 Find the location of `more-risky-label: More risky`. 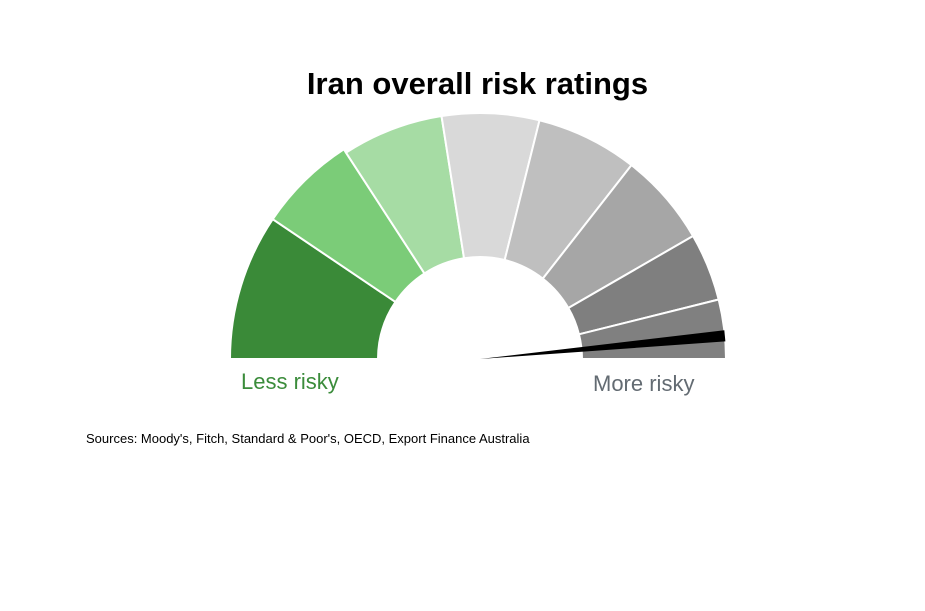

more-risky-label: More risky is located at coordinates (644, 383).